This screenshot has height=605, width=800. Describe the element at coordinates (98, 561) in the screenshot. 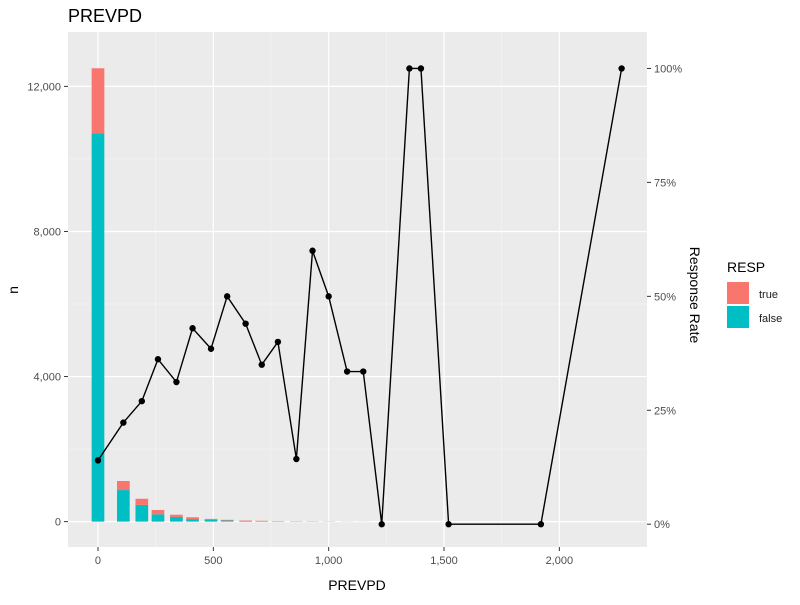

I see `x-tick-label: 0` at that location.